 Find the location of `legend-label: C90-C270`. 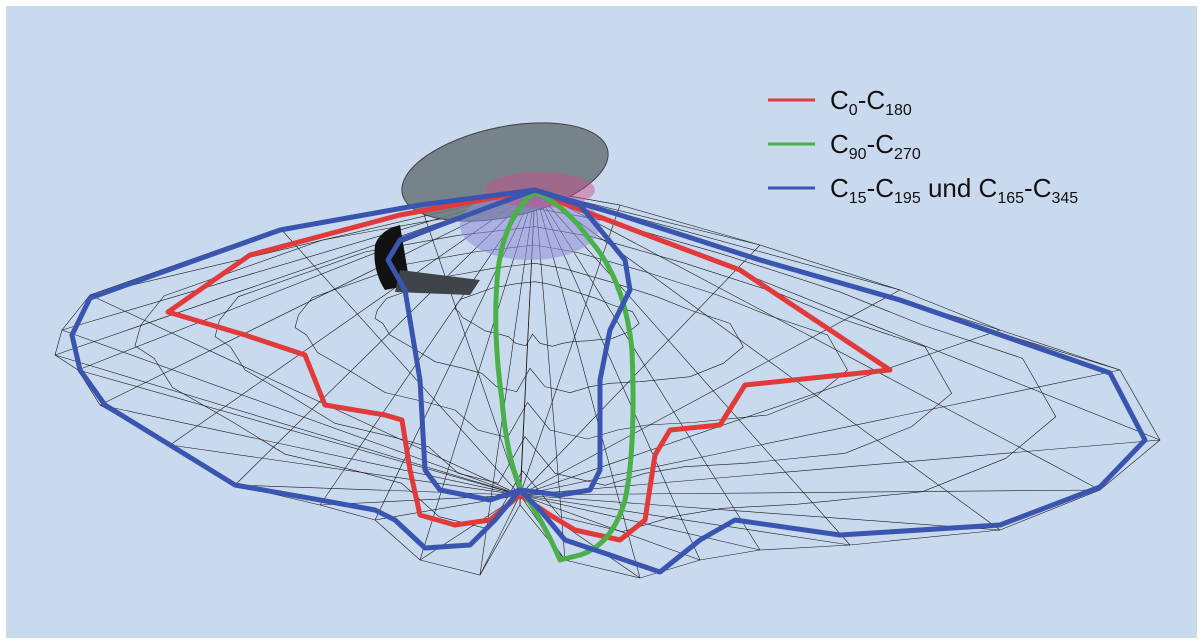

legend-label: C90-C270 is located at coordinates (875, 146).